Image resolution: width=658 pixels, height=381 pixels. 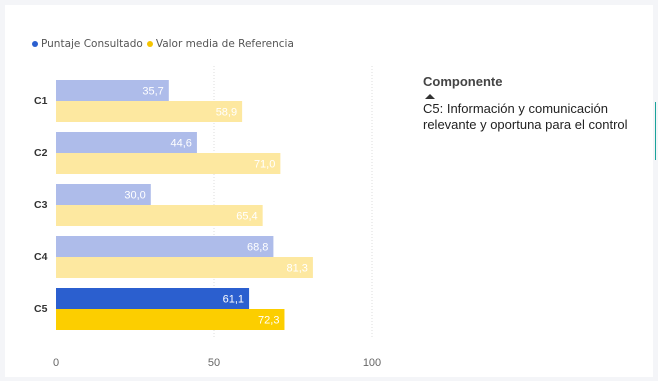 I want to click on side-panel-title: Componente, so click(x=463, y=81).